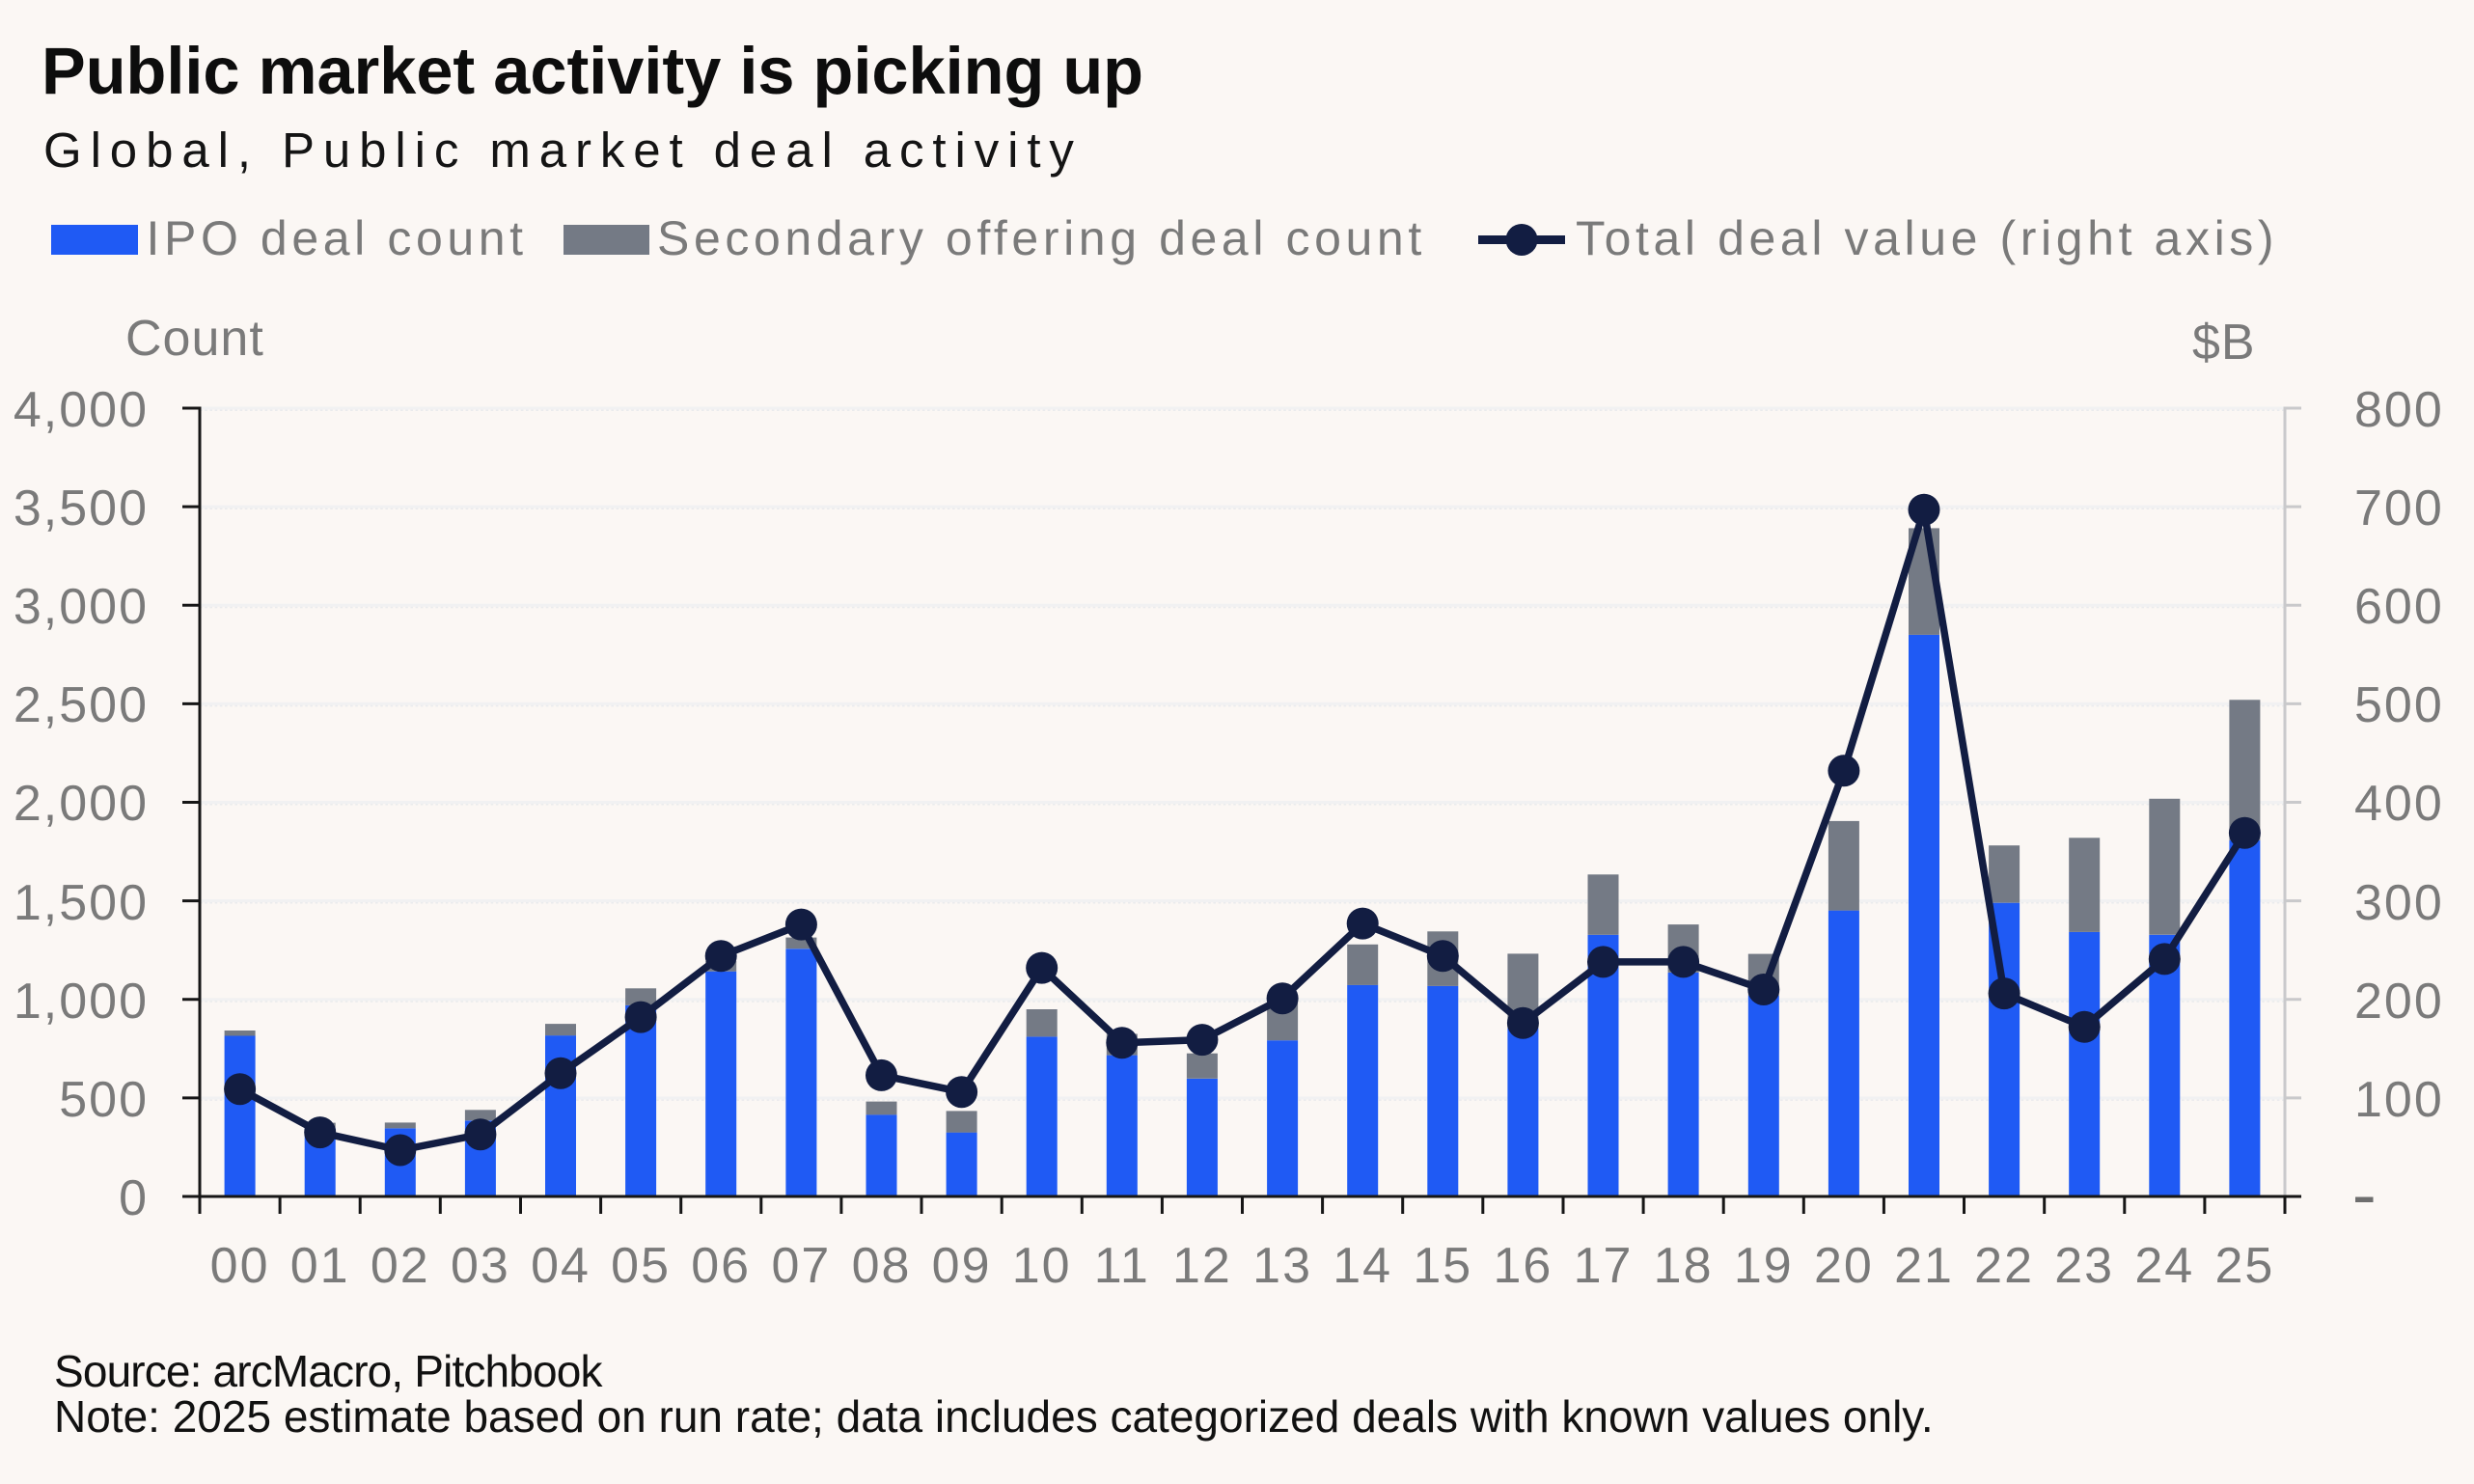 Image resolution: width=2474 pixels, height=1484 pixels. Describe the element at coordinates (561, 1266) in the screenshot. I see `svg-text: 04` at that location.